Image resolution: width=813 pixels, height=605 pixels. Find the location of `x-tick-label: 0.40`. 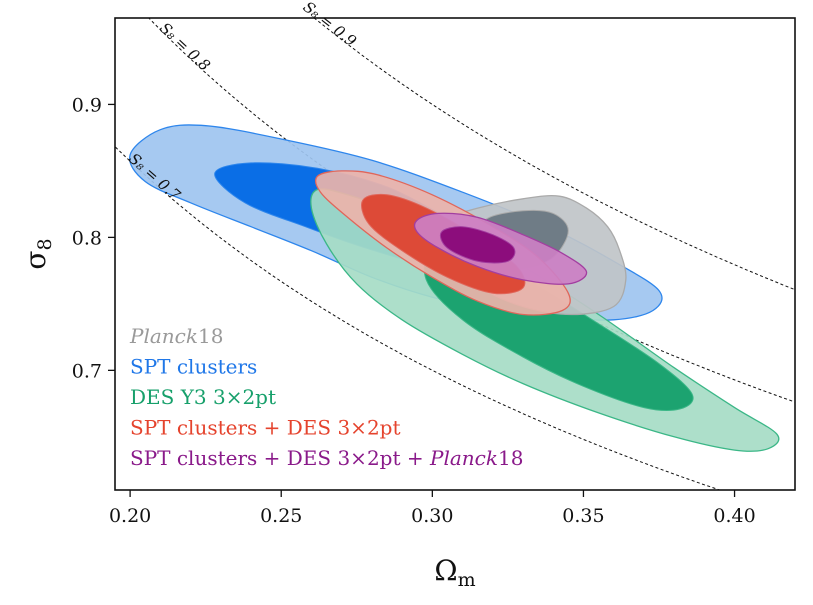

x-tick-label: 0.40 is located at coordinates (734, 516).